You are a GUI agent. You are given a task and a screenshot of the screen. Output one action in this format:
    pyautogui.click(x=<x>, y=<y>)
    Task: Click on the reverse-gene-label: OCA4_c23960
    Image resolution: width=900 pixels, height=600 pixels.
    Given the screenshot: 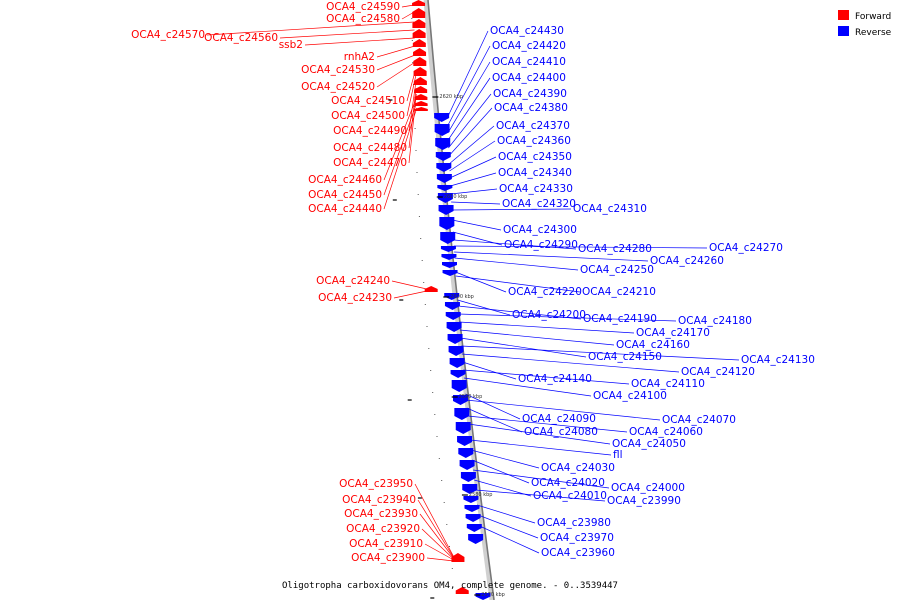 What is the action you would take?
    pyautogui.click(x=578, y=553)
    